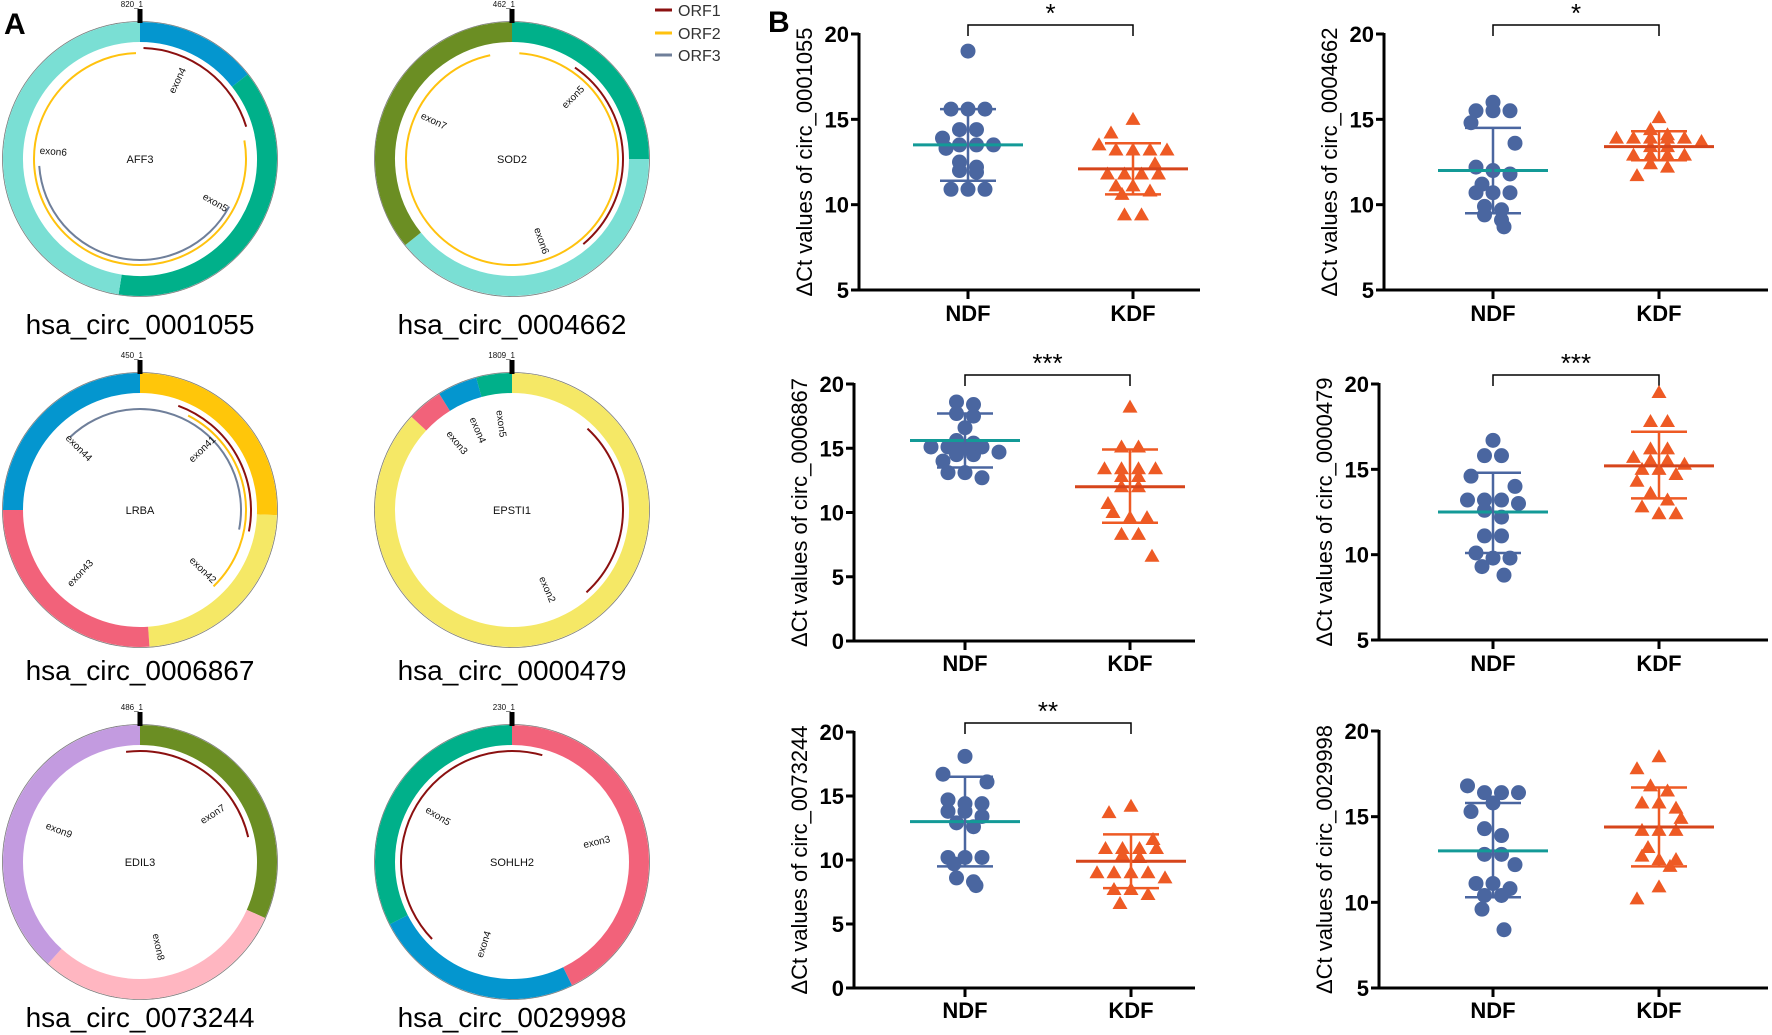 The height and width of the screenshot is (1035, 1772). What do you see at coordinates (140, 511) in the screenshot?
I see `gene-name: LRBA` at bounding box center [140, 511].